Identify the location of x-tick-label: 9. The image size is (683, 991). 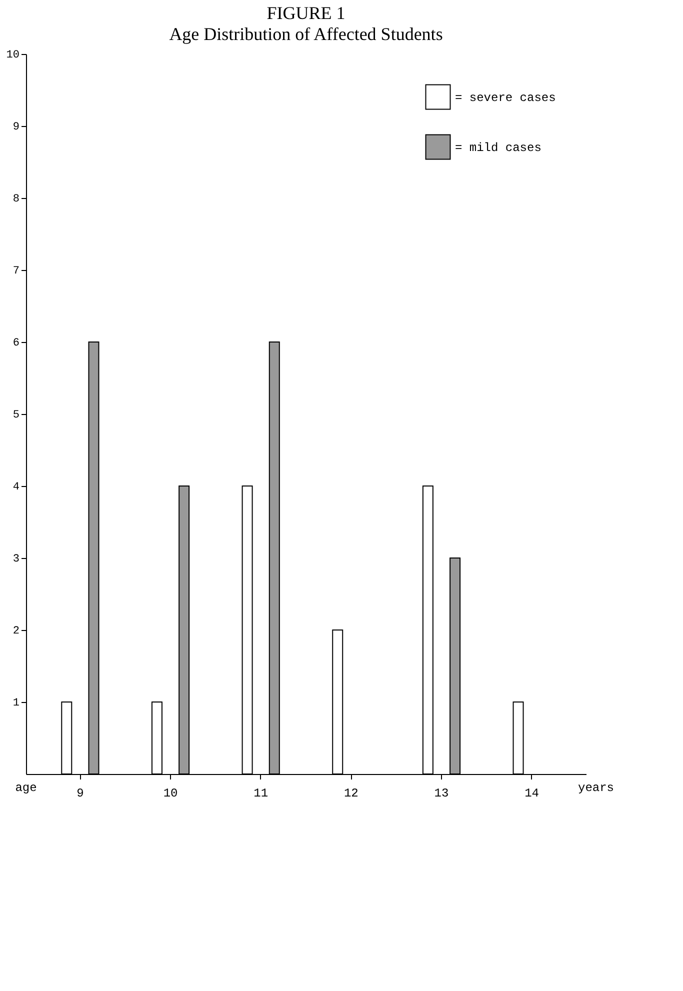
(80, 793).